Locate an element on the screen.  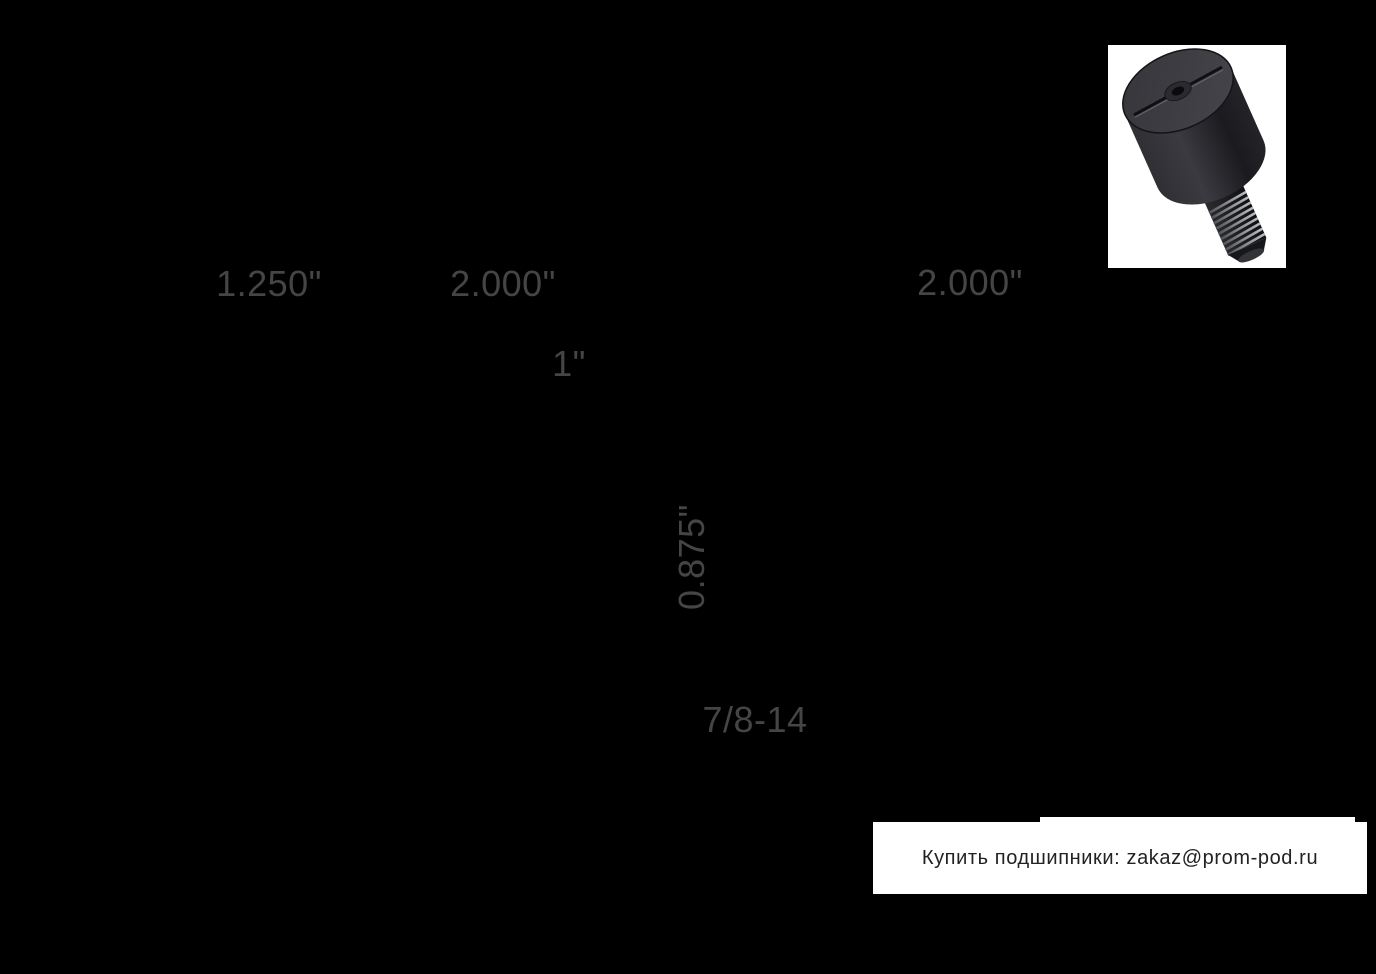
dimension-label-roller-width: 2.000" is located at coordinates (503, 283).